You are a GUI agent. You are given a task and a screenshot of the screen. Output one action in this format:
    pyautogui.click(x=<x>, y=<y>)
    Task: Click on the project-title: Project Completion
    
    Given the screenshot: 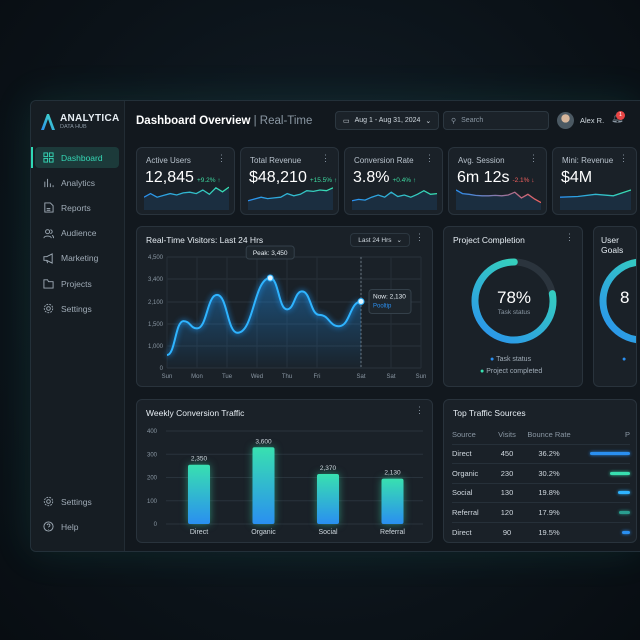 What is the action you would take?
    pyautogui.click(x=489, y=240)
    